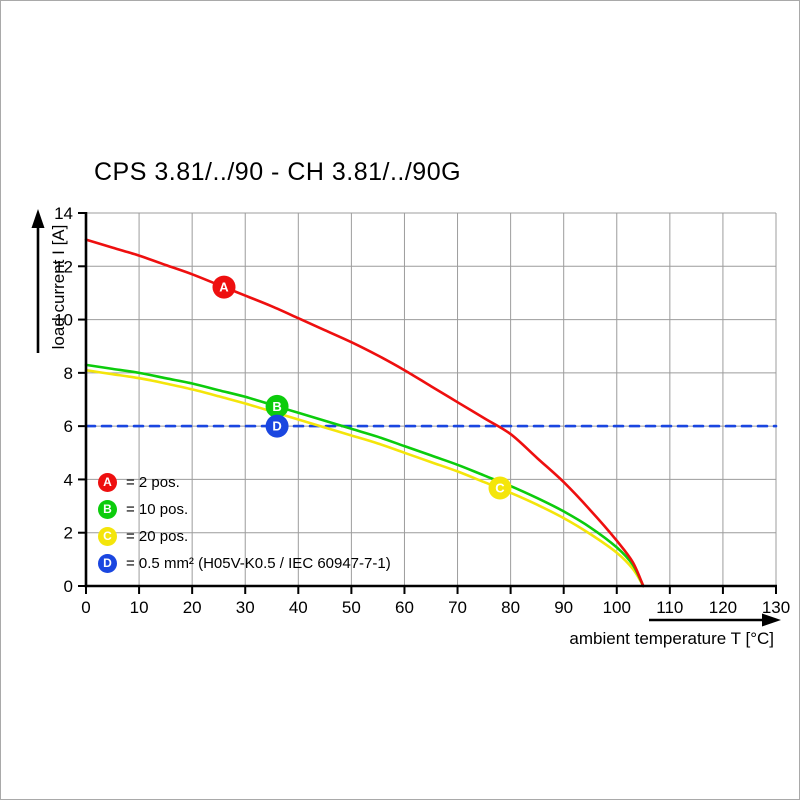 This screenshot has width=800, height=800. What do you see at coordinates (157, 536) in the screenshot?
I see `legend-label-c: = 20 pos.` at bounding box center [157, 536].